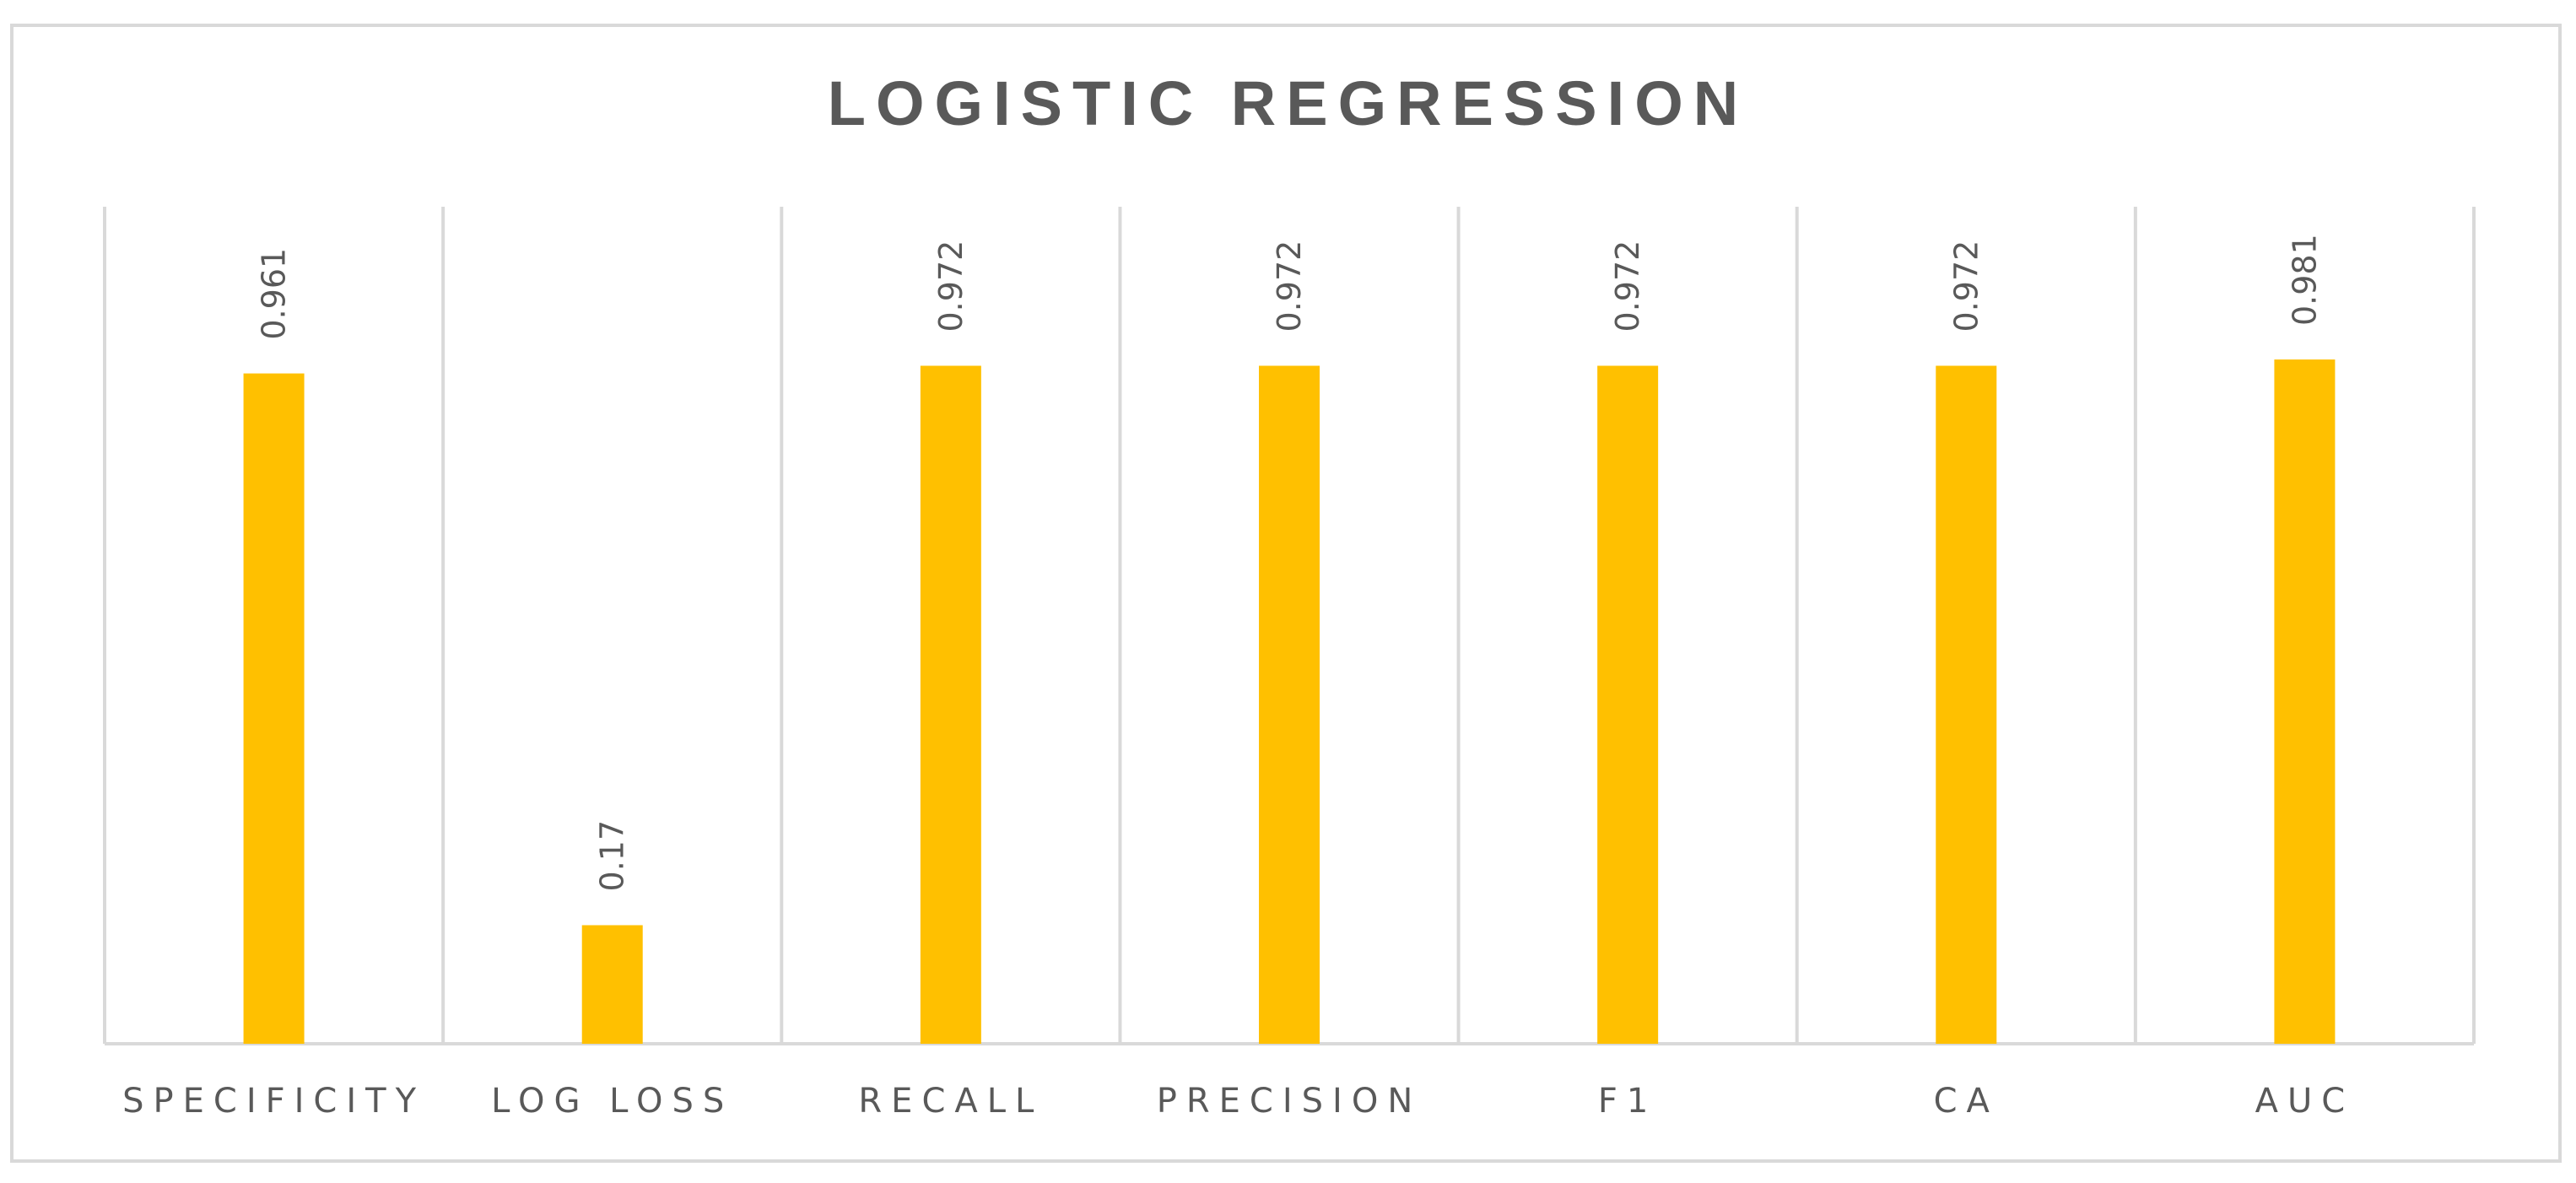  Describe the element at coordinates (2305, 1101) in the screenshot. I see `x-tick-label: AUC` at that location.